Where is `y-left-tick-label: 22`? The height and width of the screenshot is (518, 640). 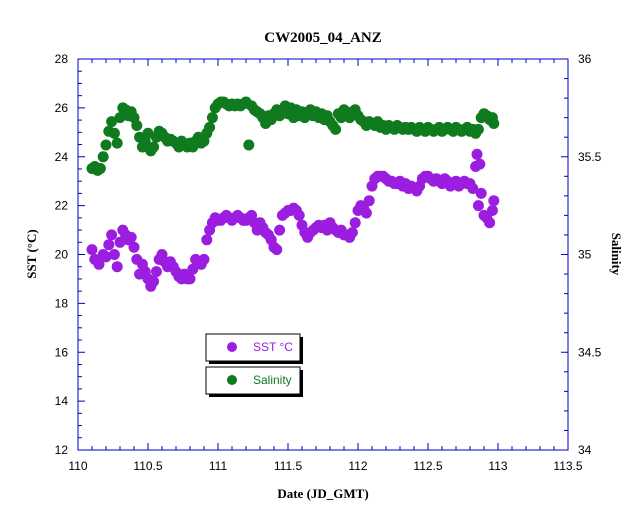
y-left-tick-label: 22 is located at coordinates (62, 206).